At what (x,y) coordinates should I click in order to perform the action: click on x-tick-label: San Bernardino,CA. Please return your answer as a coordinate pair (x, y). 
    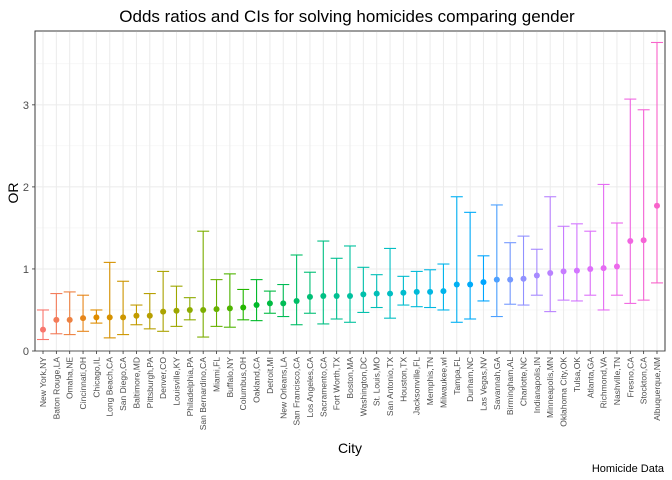
    Looking at the image, I should click on (203, 394).